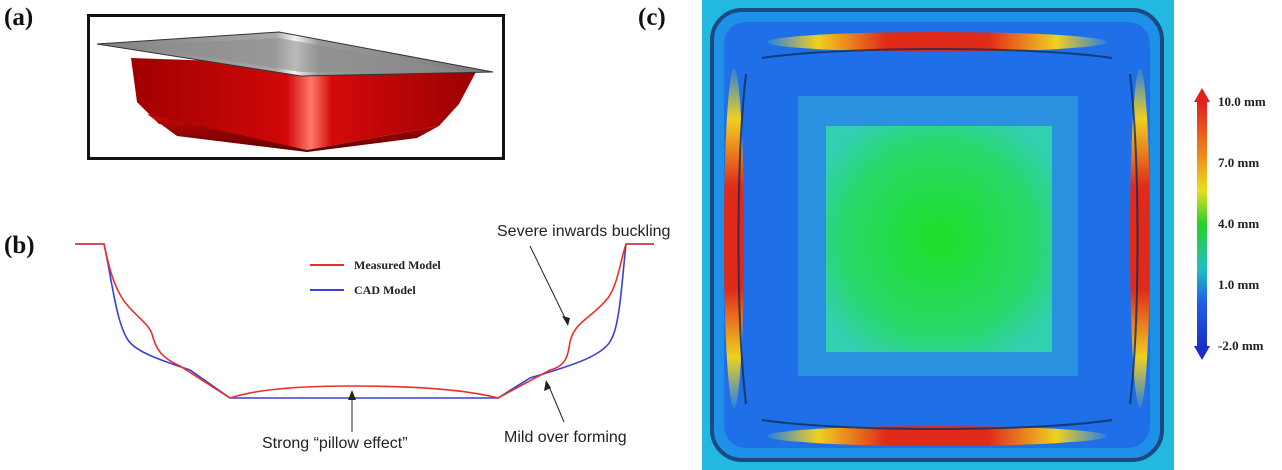 The width and height of the screenshot is (1282, 470). Describe the element at coordinates (1238, 162) in the screenshot. I see `colorbar-tick-label: 7.0 mm` at that location.